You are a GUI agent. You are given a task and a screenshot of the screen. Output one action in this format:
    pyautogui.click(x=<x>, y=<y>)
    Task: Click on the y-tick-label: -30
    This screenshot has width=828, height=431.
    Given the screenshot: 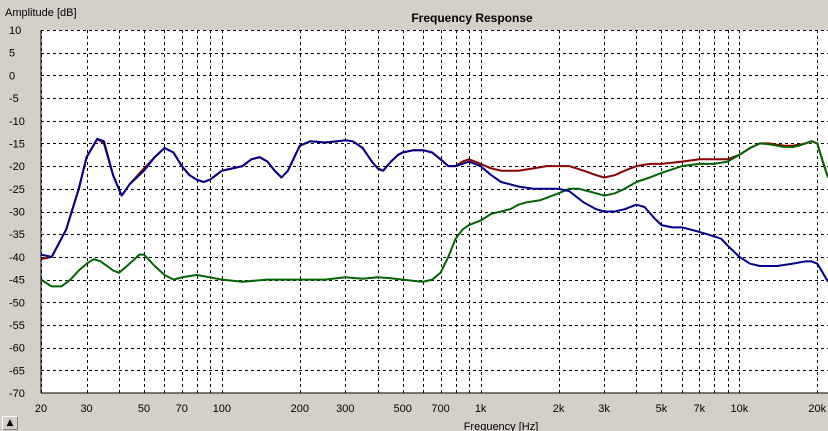 What is the action you would take?
    pyautogui.click(x=17, y=213)
    